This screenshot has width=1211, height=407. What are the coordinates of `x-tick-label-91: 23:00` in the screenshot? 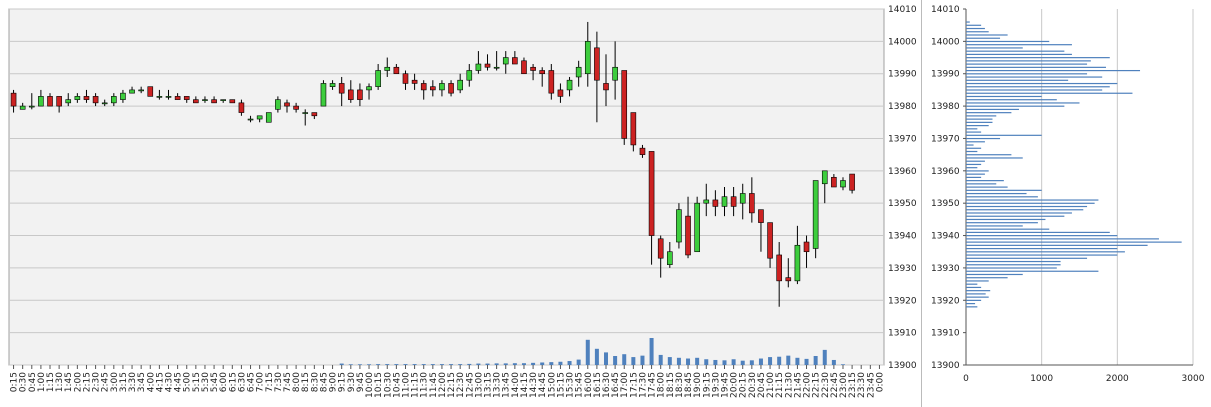 It's located at (844, 385).